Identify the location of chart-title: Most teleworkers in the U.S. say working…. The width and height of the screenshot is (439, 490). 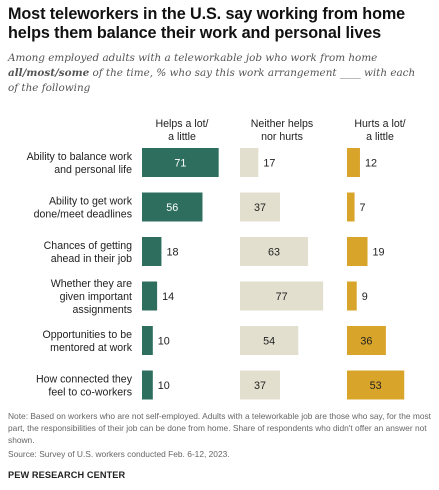
(207, 23).